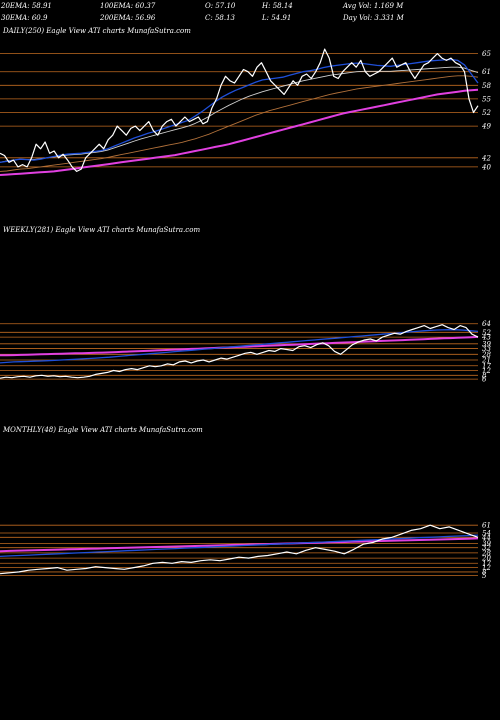  Describe the element at coordinates (486, 344) in the screenshot. I see `weekly-level-label: 39` at that location.